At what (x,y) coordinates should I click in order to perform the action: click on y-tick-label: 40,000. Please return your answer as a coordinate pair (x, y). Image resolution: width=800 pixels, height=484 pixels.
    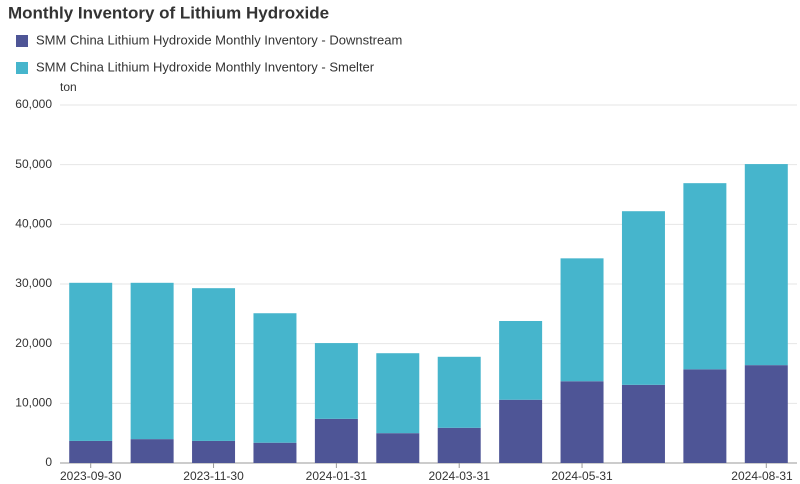
    Looking at the image, I should click on (33, 224).